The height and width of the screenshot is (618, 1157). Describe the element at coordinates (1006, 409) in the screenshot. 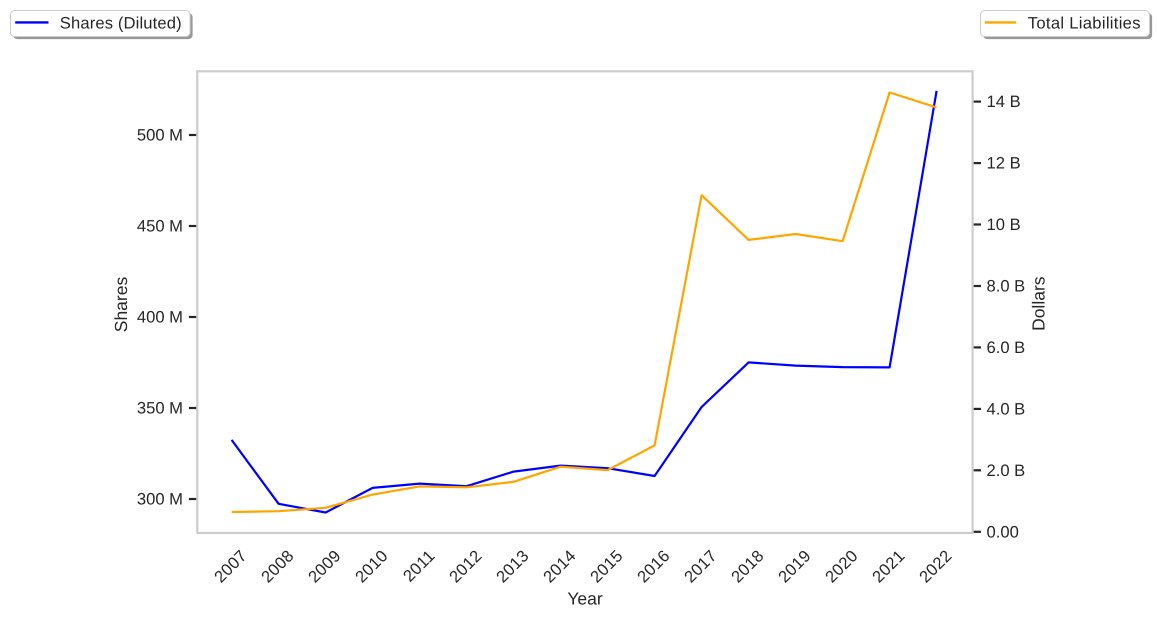

I see `svg-text: 4.0 B` at that location.